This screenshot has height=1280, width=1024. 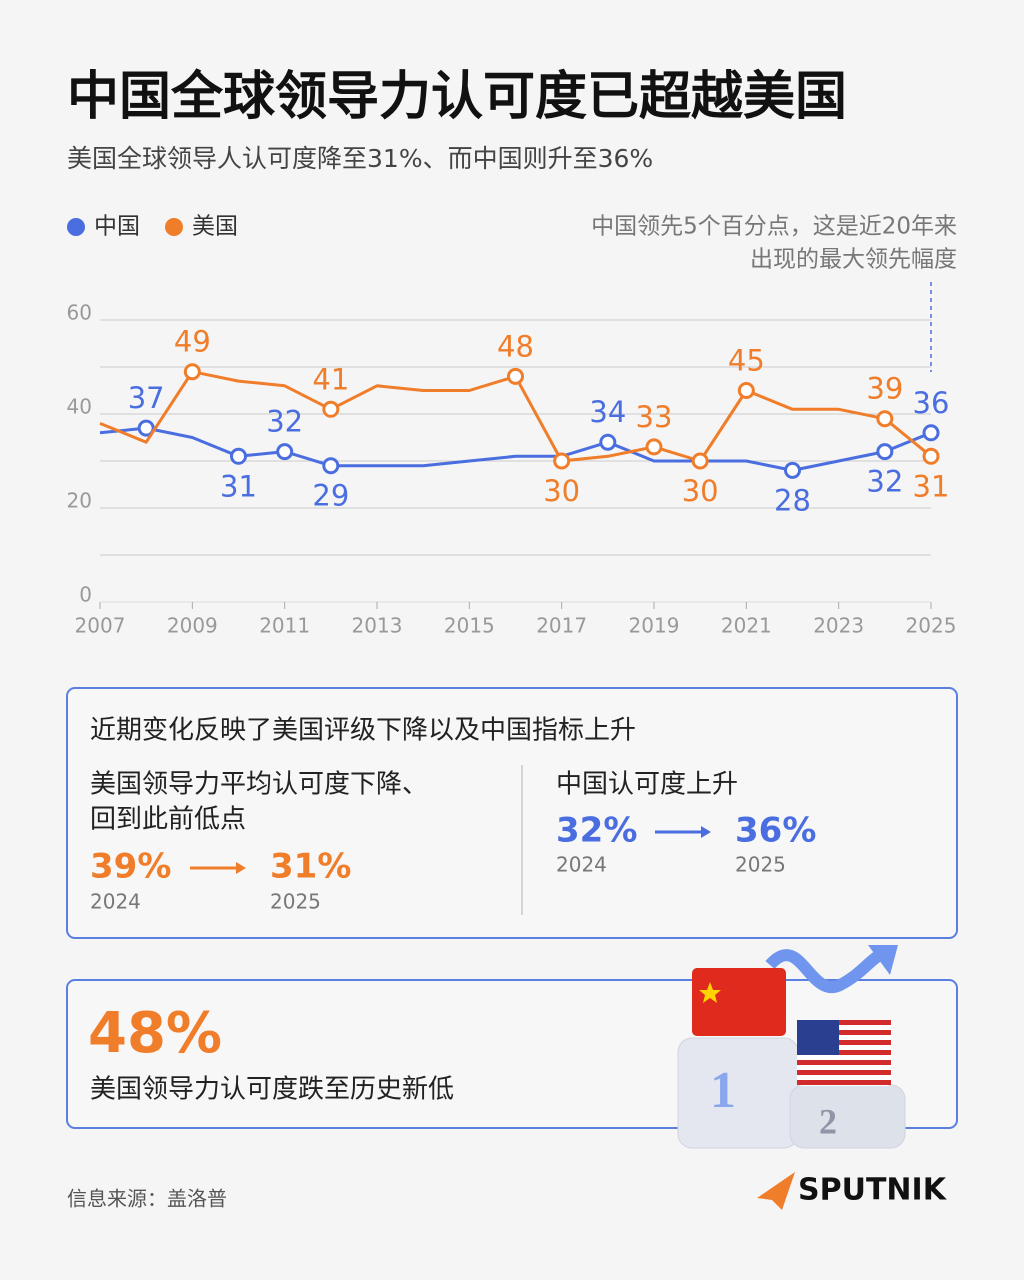 What do you see at coordinates (192, 626) in the screenshot?
I see `x-tick-label: 2009` at bounding box center [192, 626].